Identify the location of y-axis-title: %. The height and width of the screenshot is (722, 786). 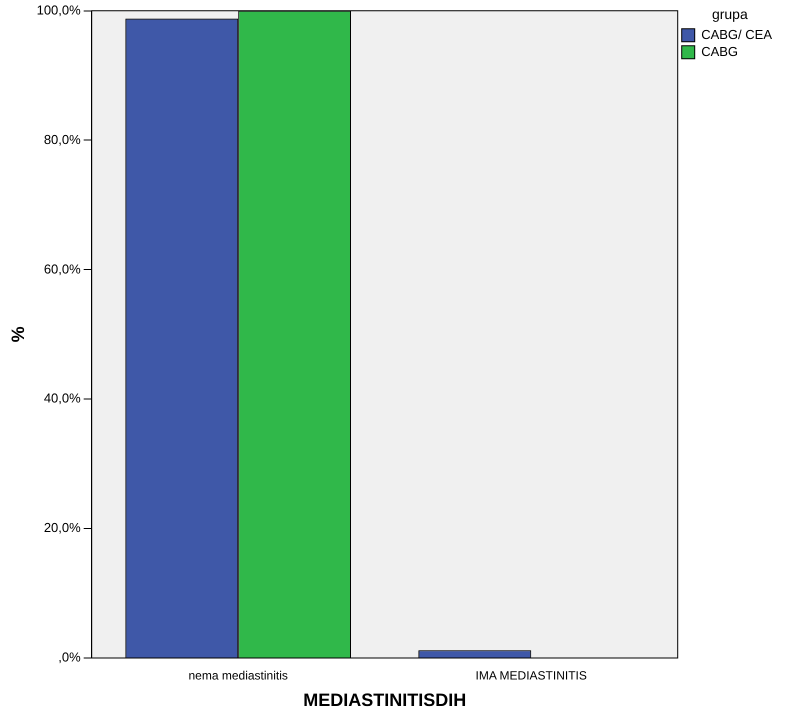
(18, 334).